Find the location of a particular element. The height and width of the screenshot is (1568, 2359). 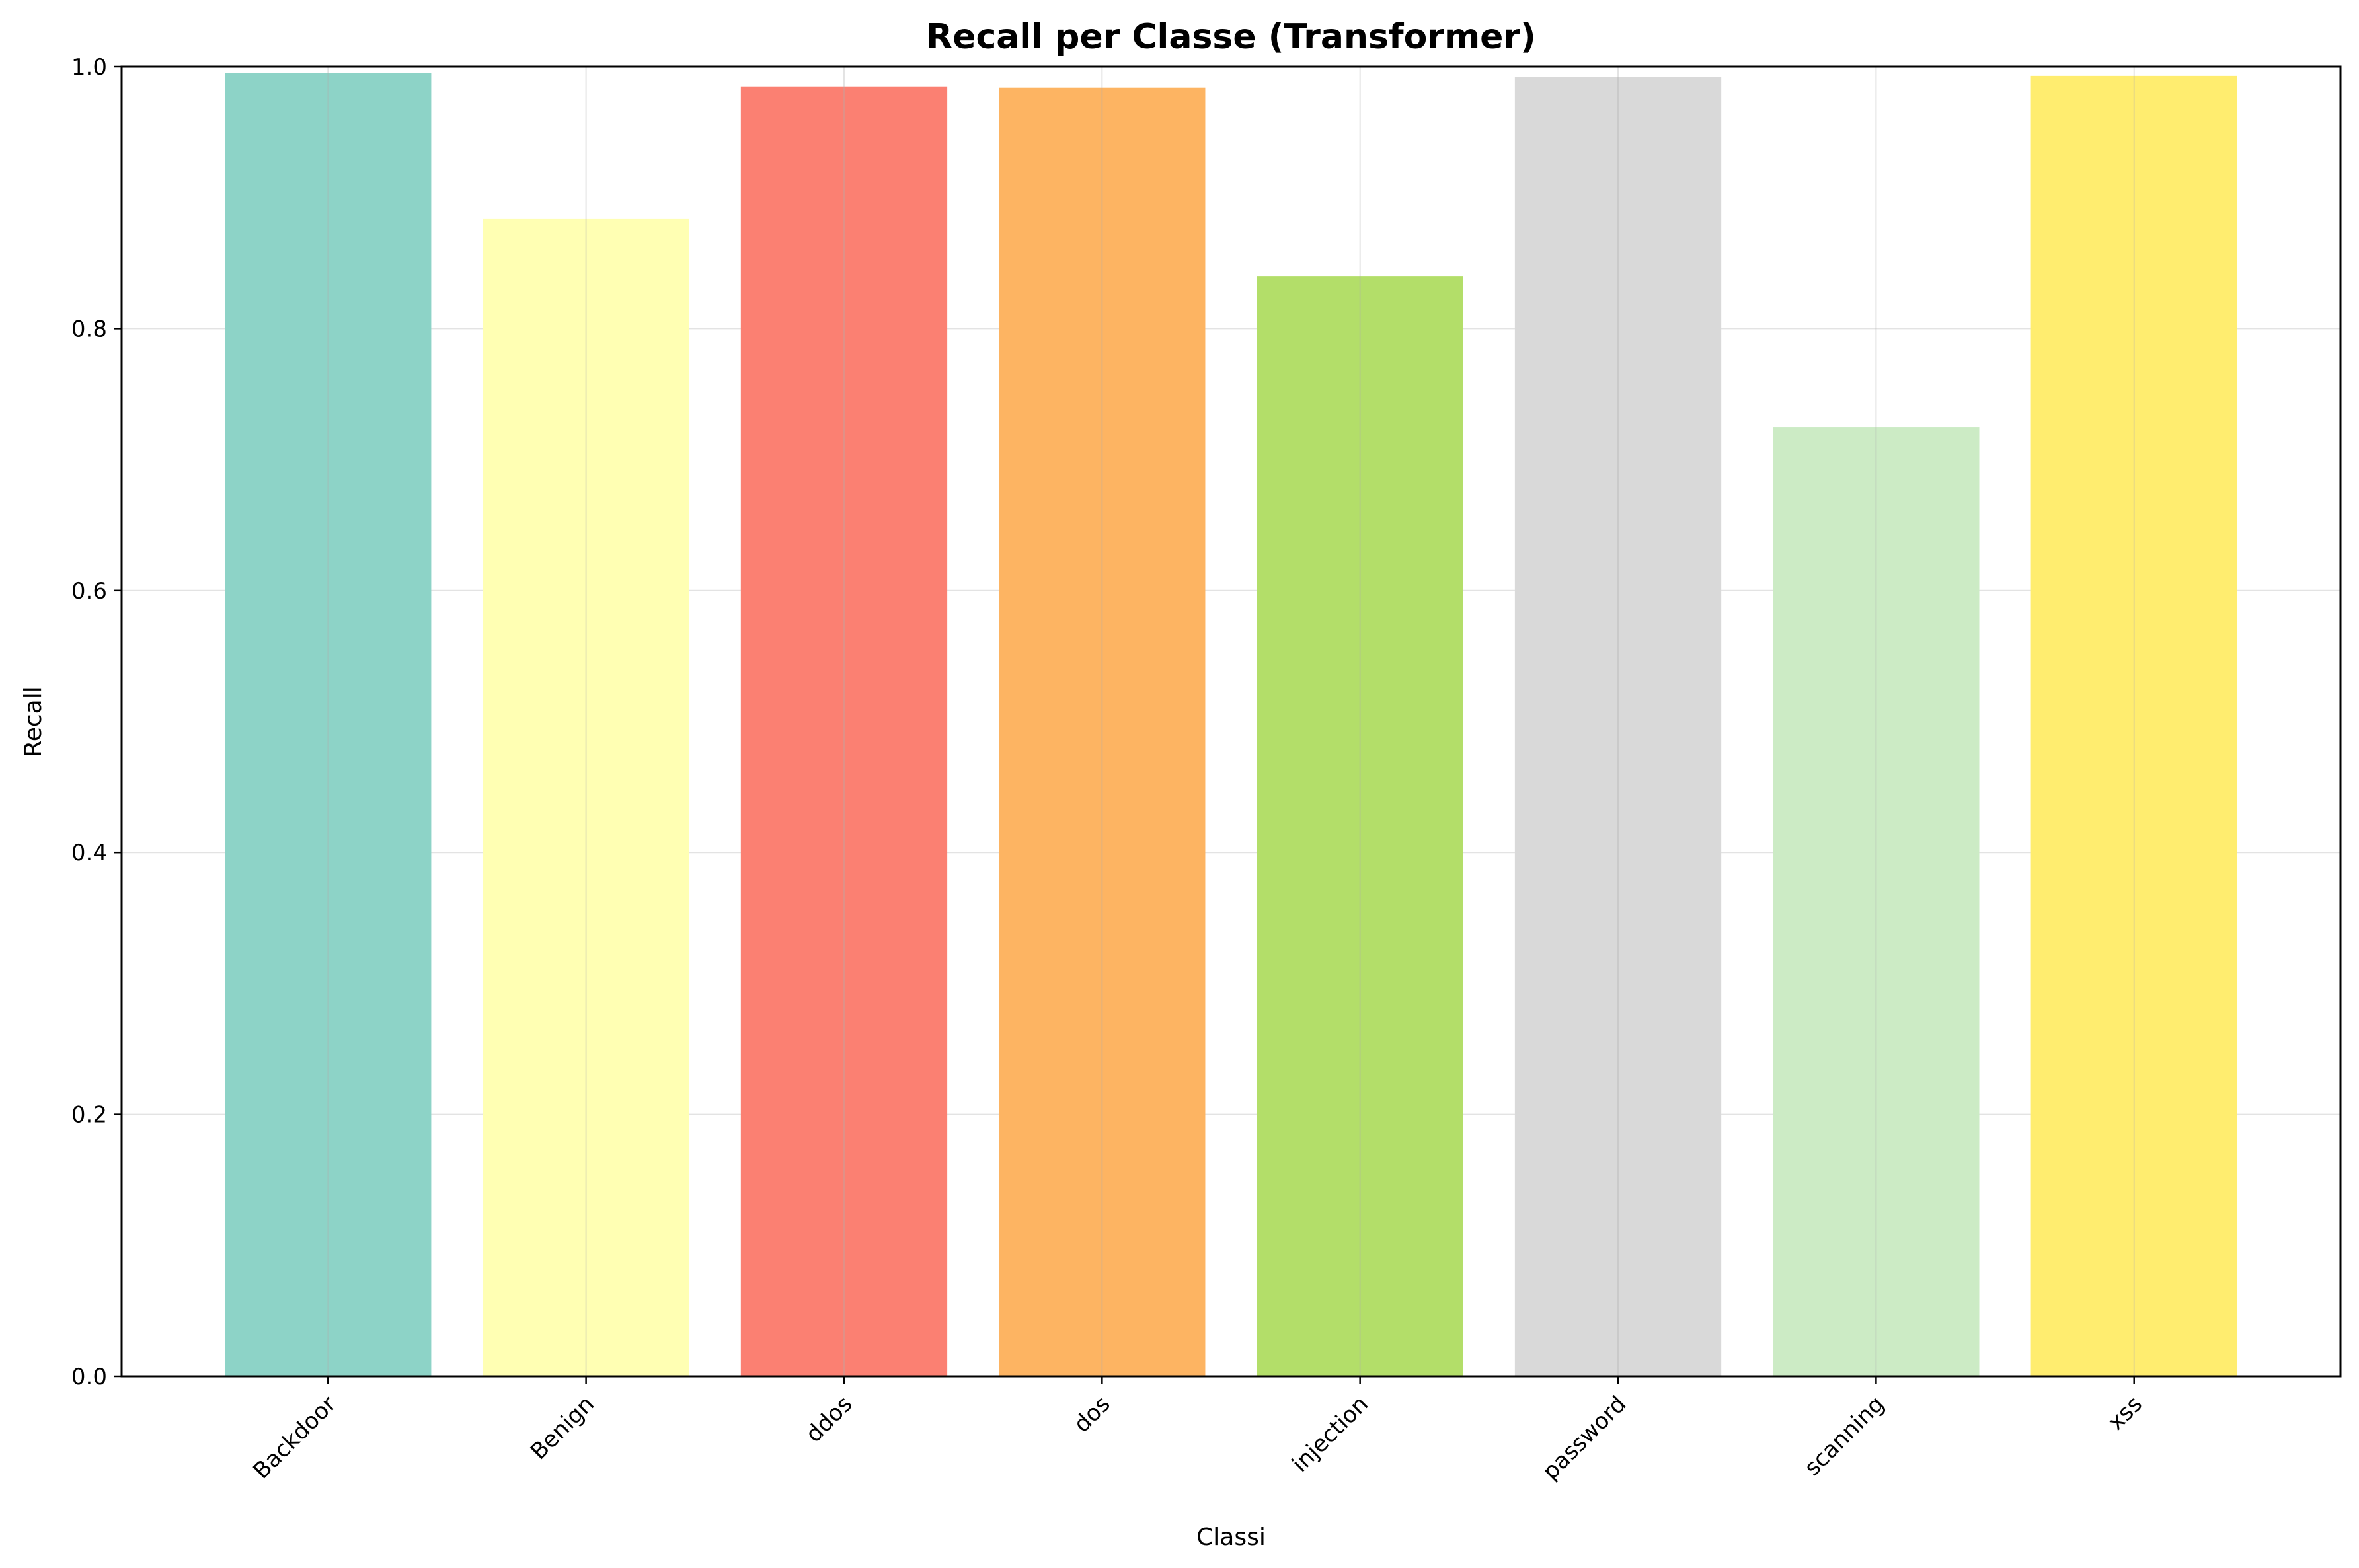

y-tick-label: 0.0 is located at coordinates (89, 1377).